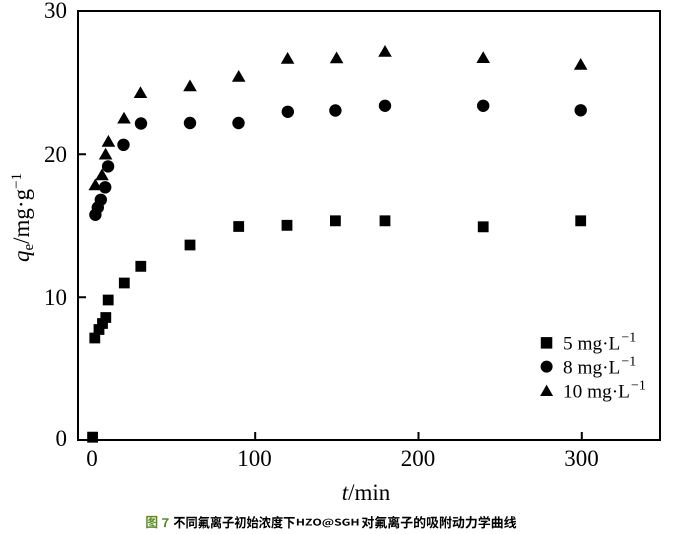  Describe the element at coordinates (581, 458) in the screenshot. I see `svg-text: 300` at that location.